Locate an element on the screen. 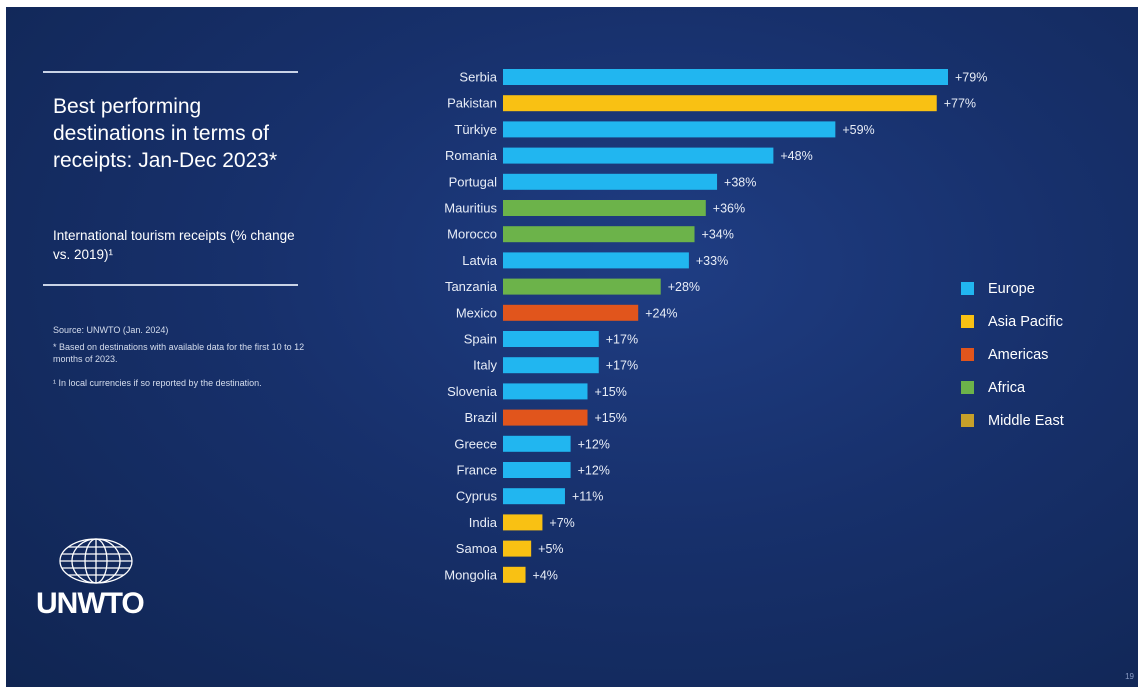 This screenshot has width=1140, height=693. value-label-mexico: +24% is located at coordinates (661, 313).